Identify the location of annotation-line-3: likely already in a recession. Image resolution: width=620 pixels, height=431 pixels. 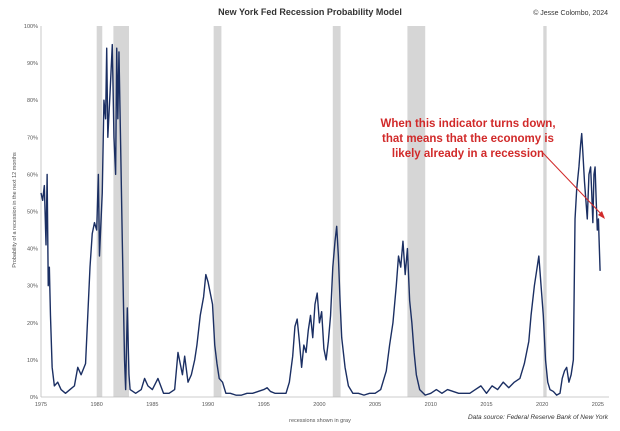
(468, 154).